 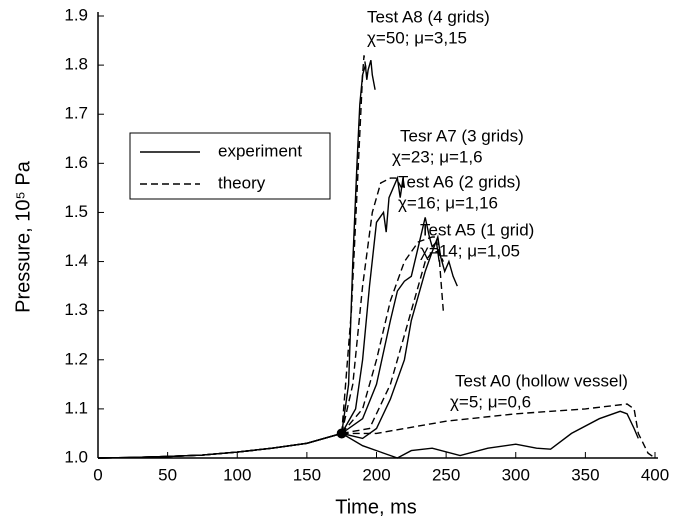 I want to click on annotation-params: χ=50; μ=3,15, so click(x=417, y=37).